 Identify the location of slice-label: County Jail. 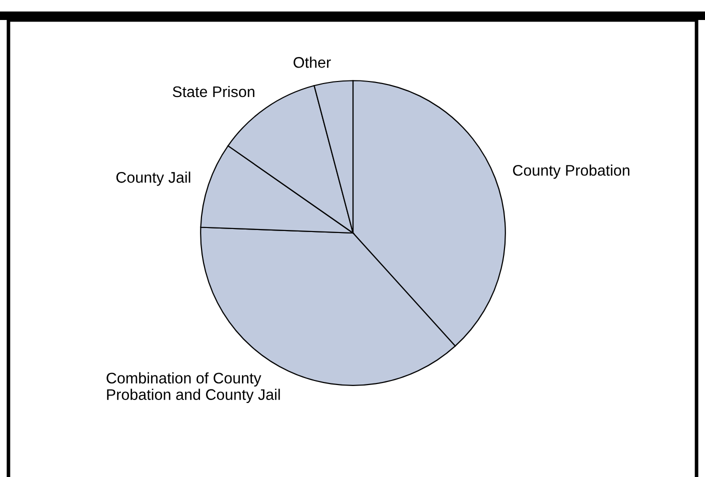
(153, 179).